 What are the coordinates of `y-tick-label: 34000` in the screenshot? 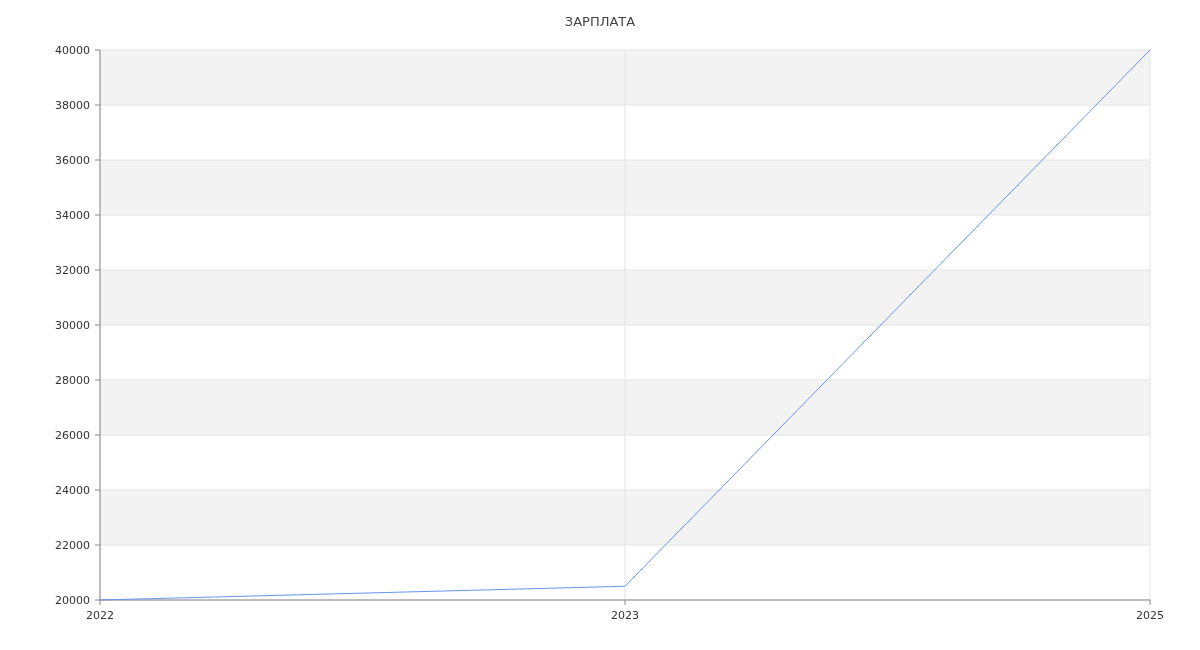 It's located at (72, 215).